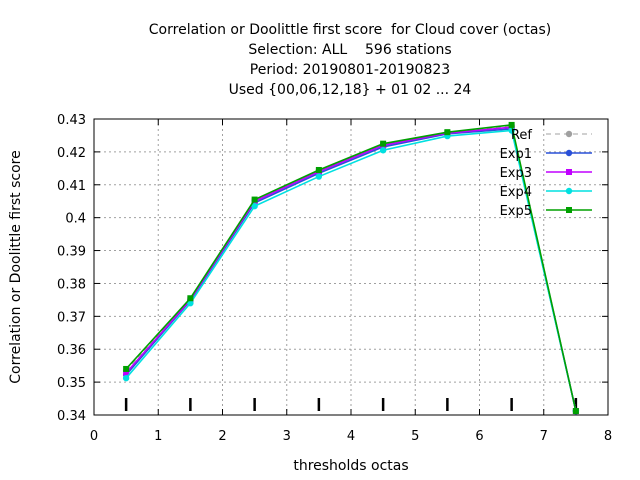  Describe the element at coordinates (71, 284) in the screenshot. I see `y-tick-label: 0.38` at that location.